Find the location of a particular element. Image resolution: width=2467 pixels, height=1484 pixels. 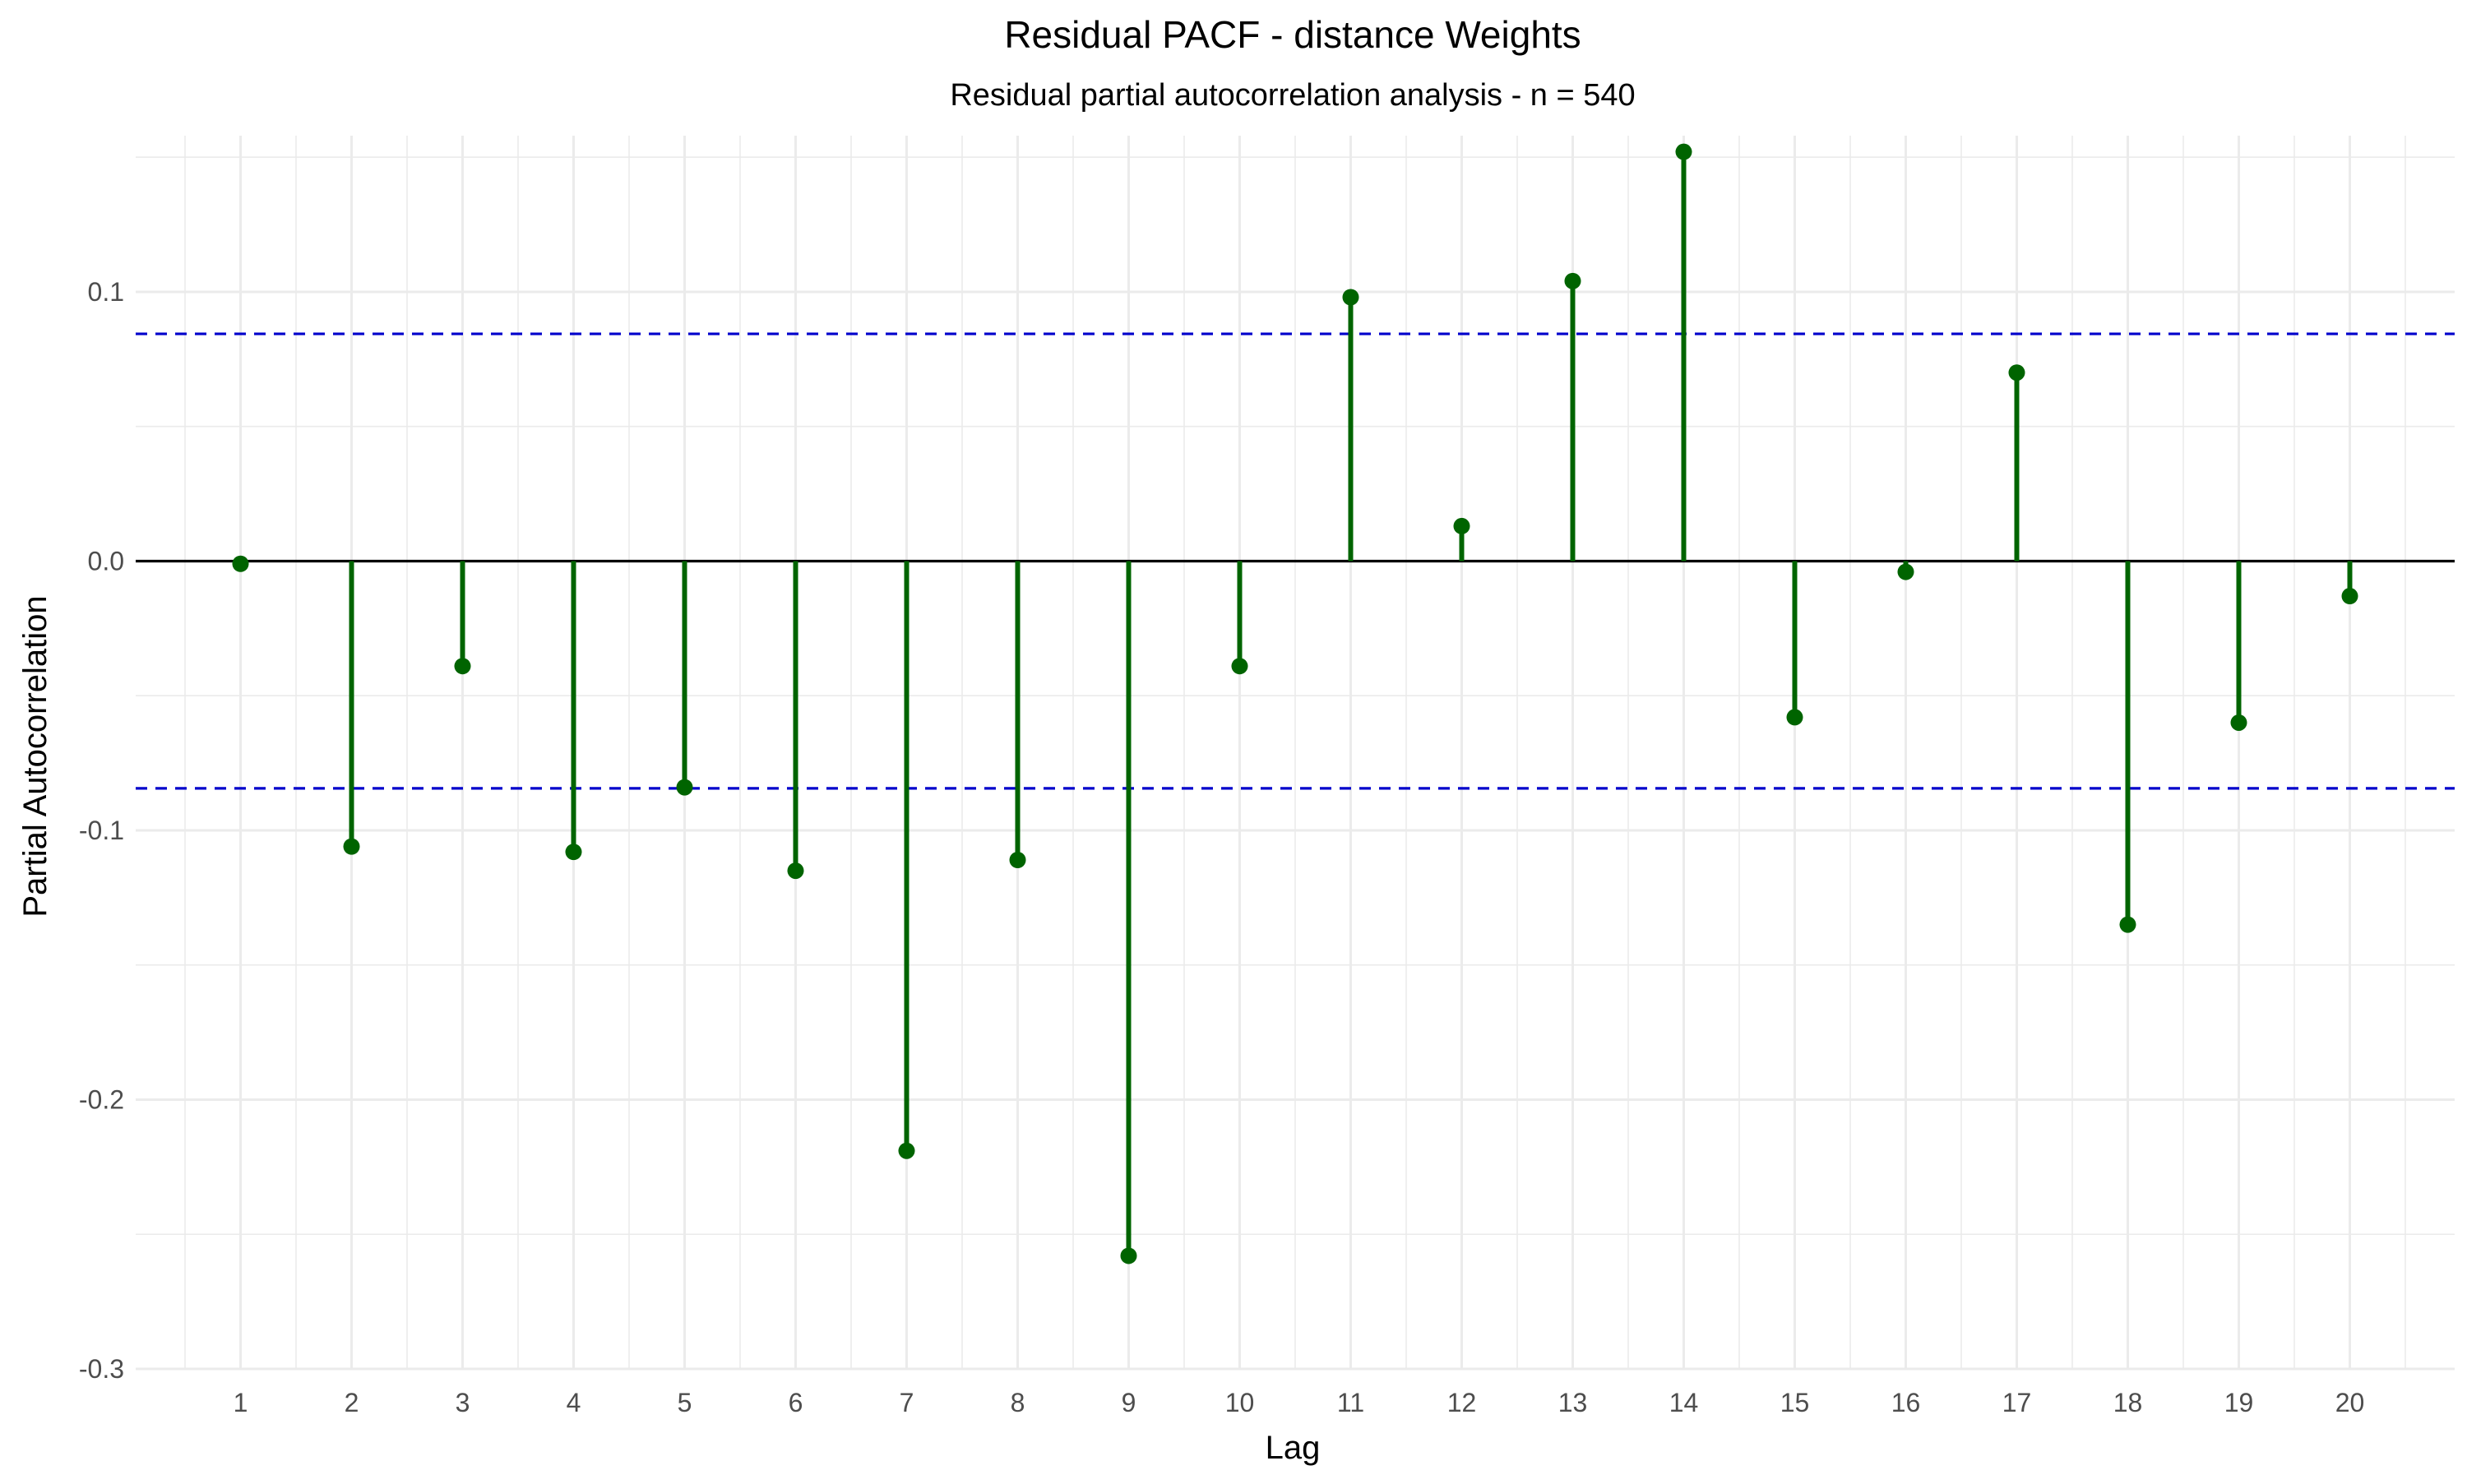

x-tick-label: 5 is located at coordinates (685, 1403).